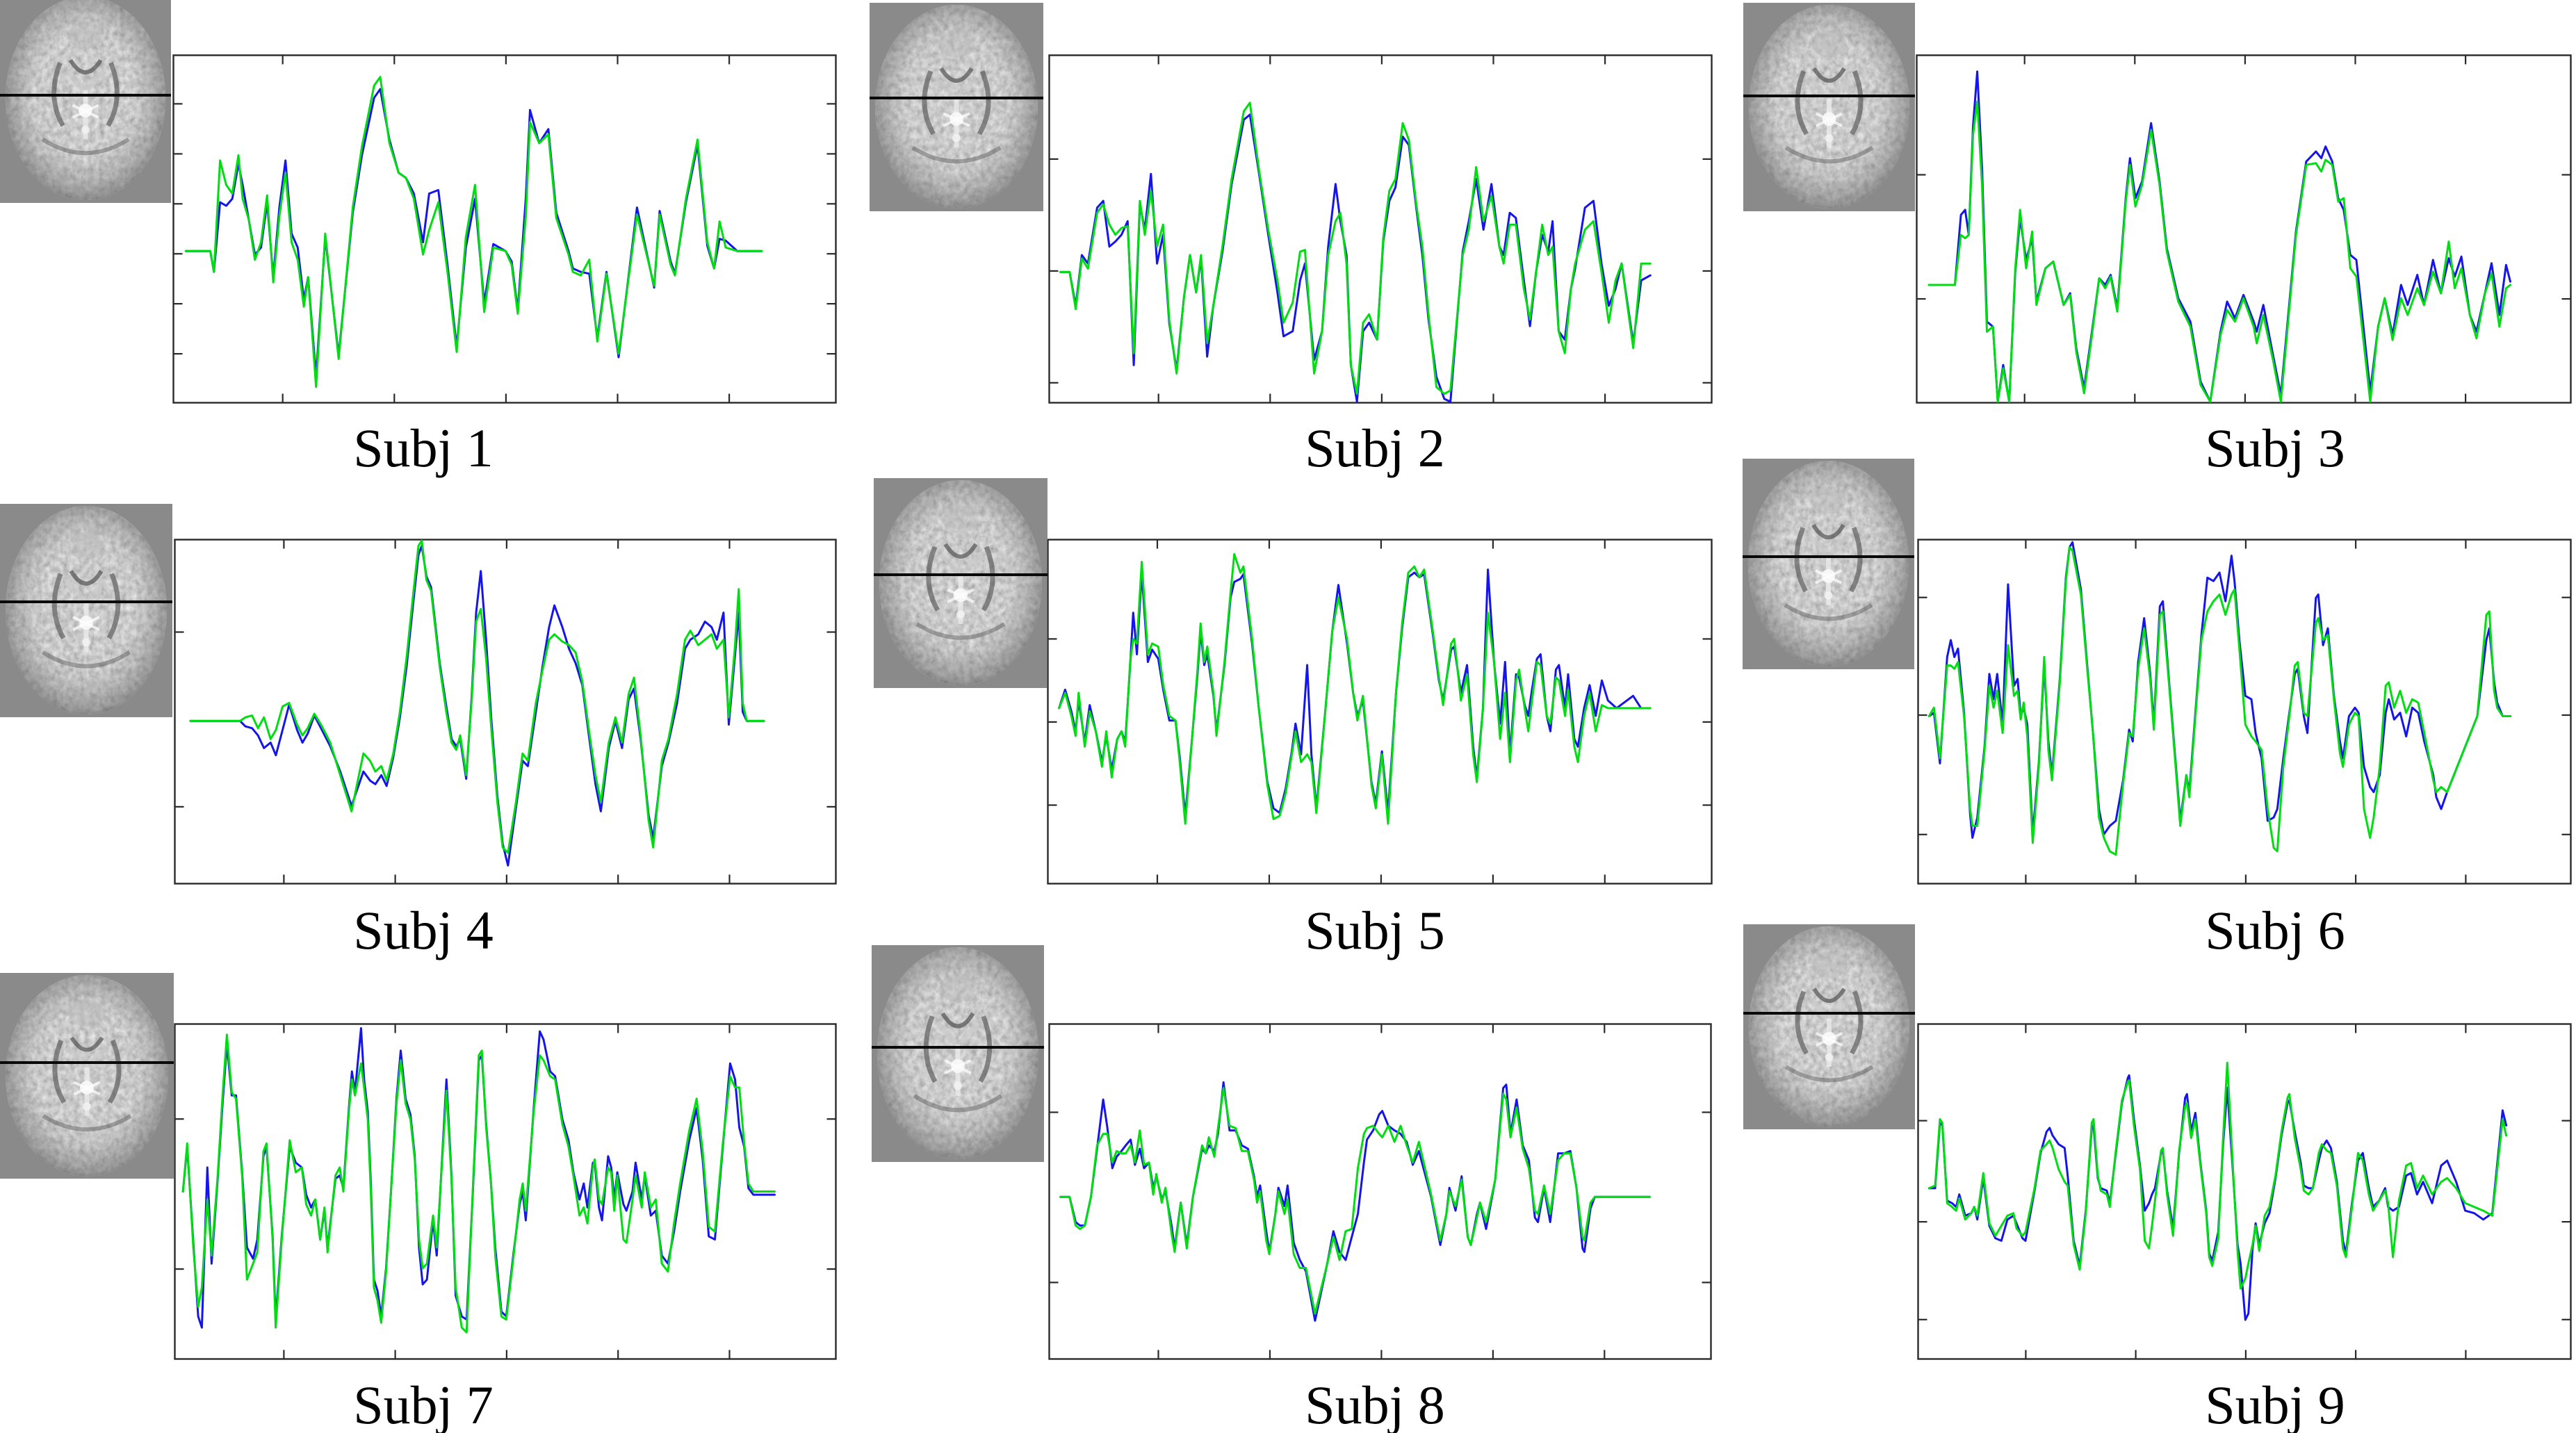 The height and width of the screenshot is (1433, 2576). I want to click on subject-label: Subj 8, so click(1375, 1404).